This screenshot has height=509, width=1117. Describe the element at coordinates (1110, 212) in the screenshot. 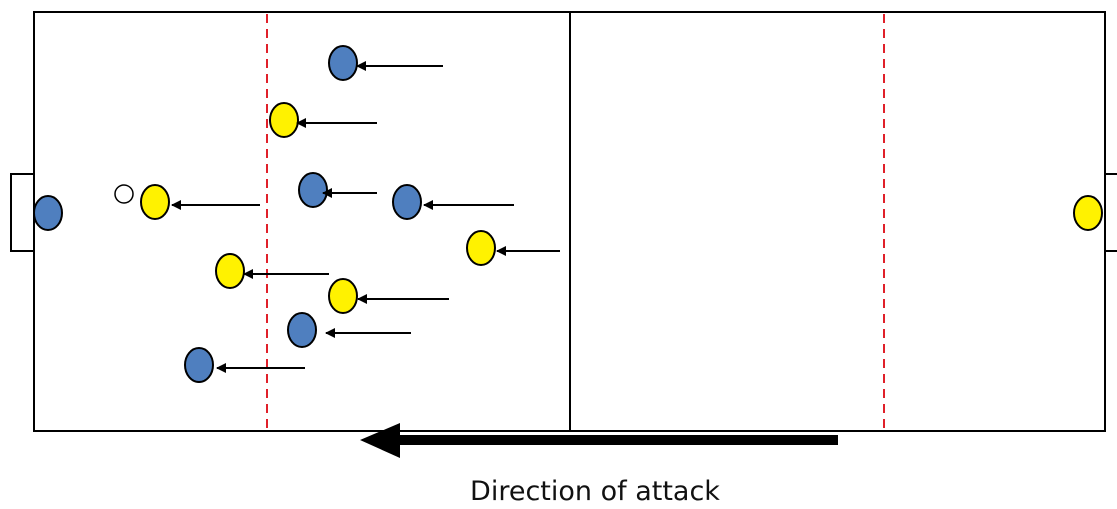

I see `right-goal` at that location.